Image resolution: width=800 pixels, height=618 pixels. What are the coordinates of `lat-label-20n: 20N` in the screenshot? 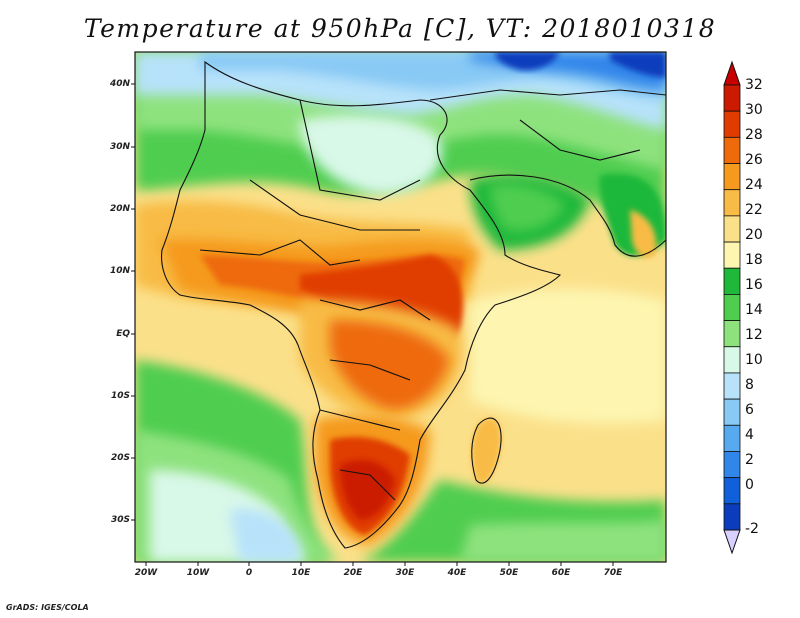 It's located at (119, 209).